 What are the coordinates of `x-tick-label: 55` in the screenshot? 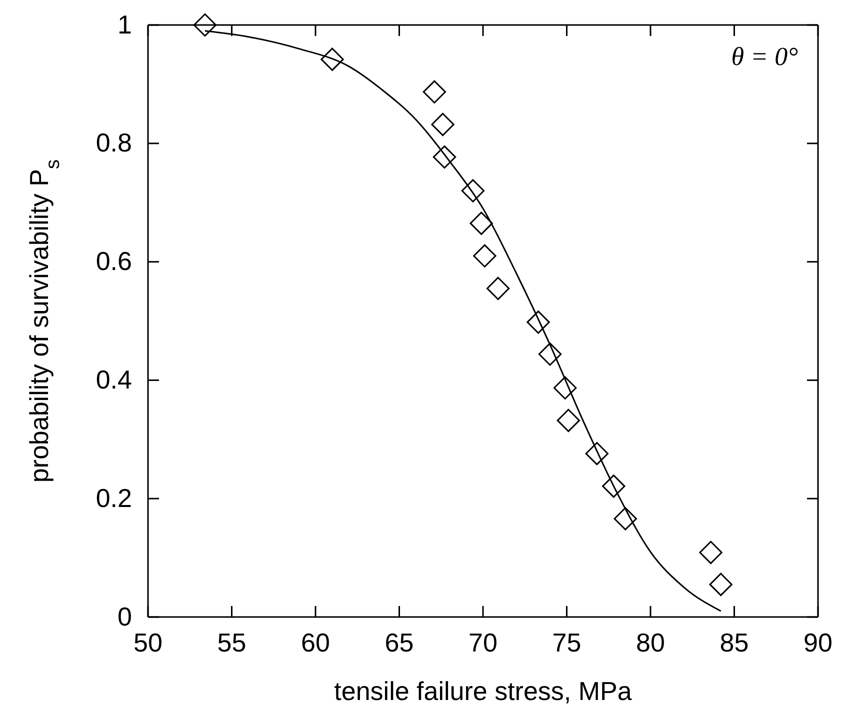 It's located at (231, 642).